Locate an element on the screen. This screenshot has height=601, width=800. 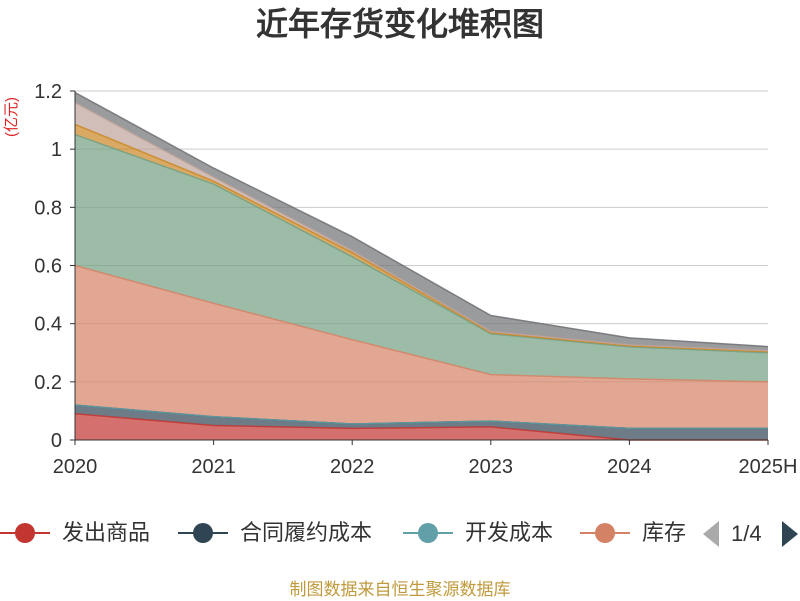
y-tick-label: 0.2 is located at coordinates (48, 383).